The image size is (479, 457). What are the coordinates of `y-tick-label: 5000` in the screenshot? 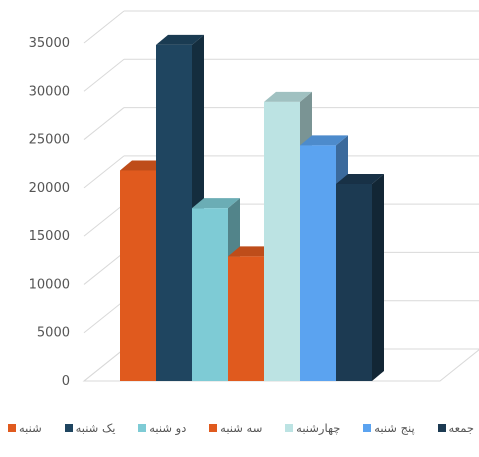 It's located at (53, 333).